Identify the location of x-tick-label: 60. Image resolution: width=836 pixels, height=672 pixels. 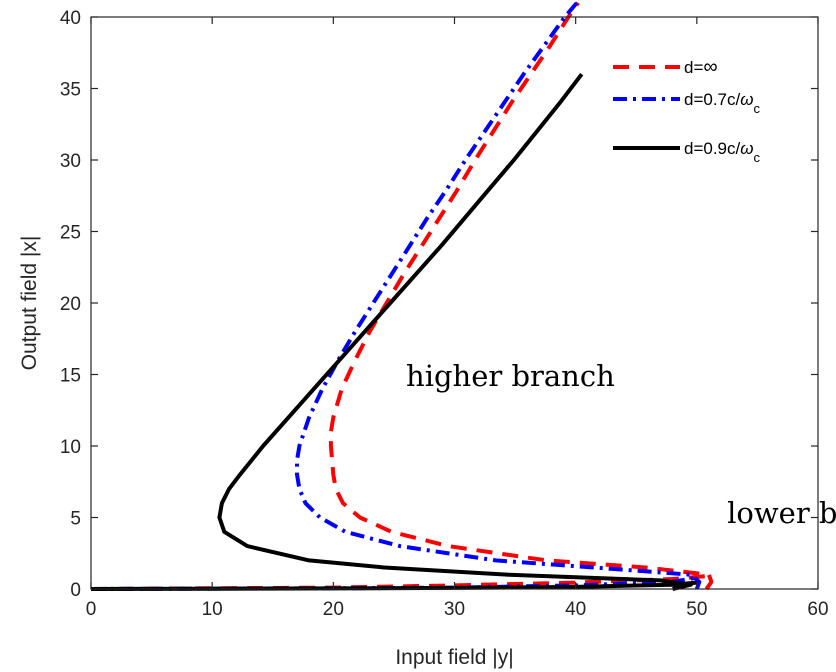
(817, 609).